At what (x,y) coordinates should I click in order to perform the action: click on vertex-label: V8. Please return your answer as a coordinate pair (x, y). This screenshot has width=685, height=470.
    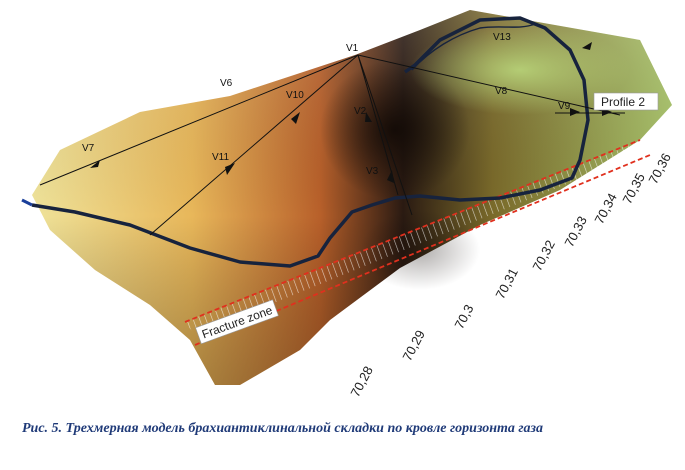
    Looking at the image, I should click on (501, 91).